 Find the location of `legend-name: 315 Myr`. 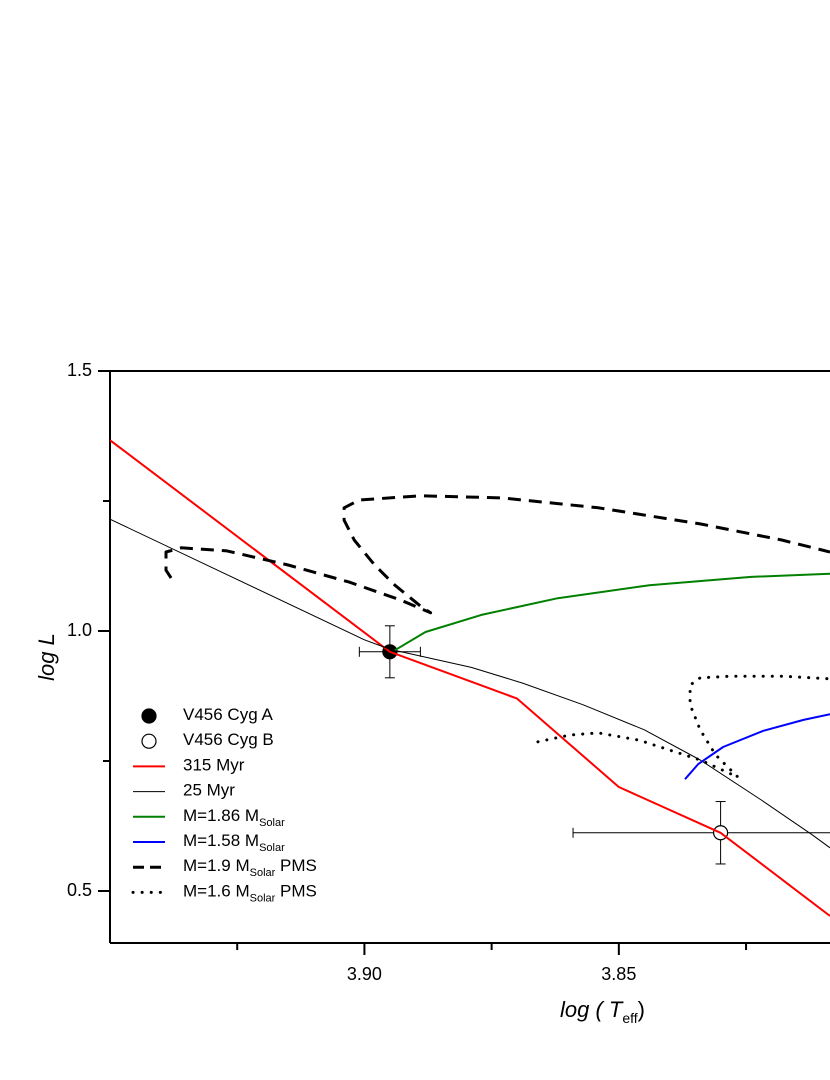

legend-name: 315 Myr is located at coordinates (214, 765).